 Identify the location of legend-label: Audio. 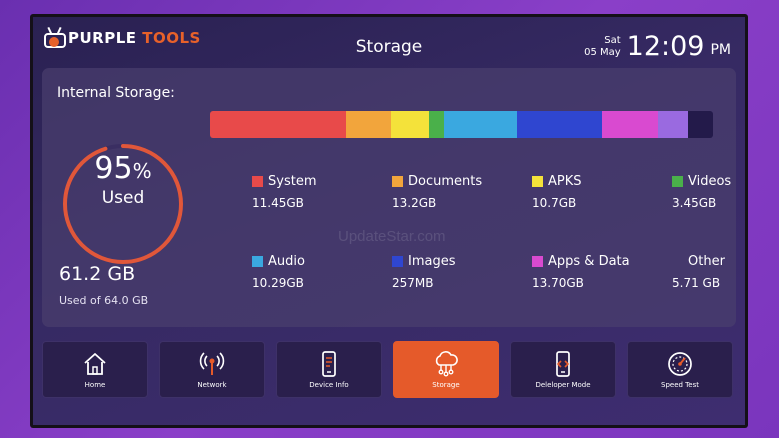
(286, 261).